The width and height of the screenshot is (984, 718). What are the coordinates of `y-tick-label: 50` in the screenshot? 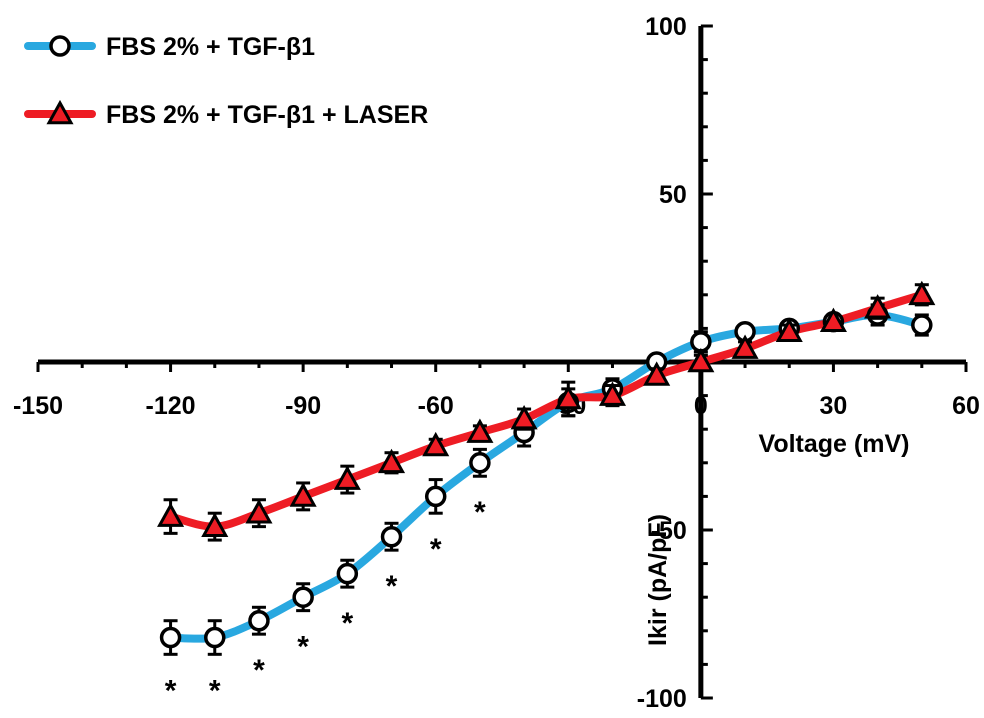 It's located at (673, 195).